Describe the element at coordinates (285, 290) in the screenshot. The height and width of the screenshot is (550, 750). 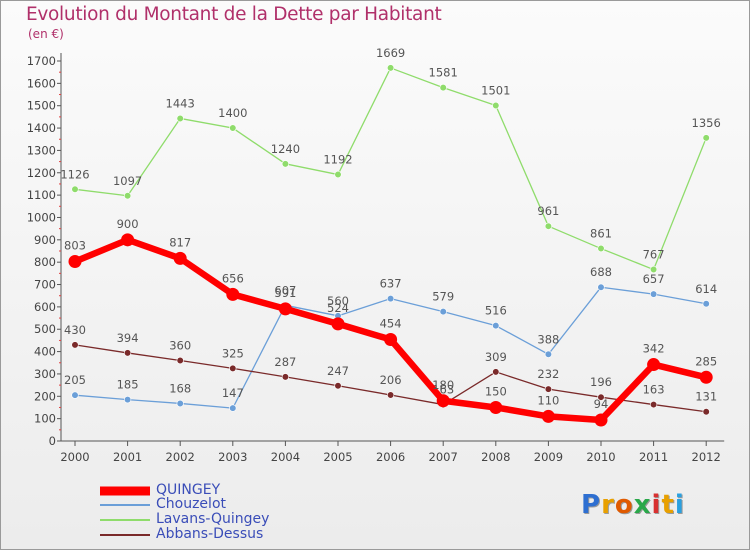
I see `data-label: 607` at that location.